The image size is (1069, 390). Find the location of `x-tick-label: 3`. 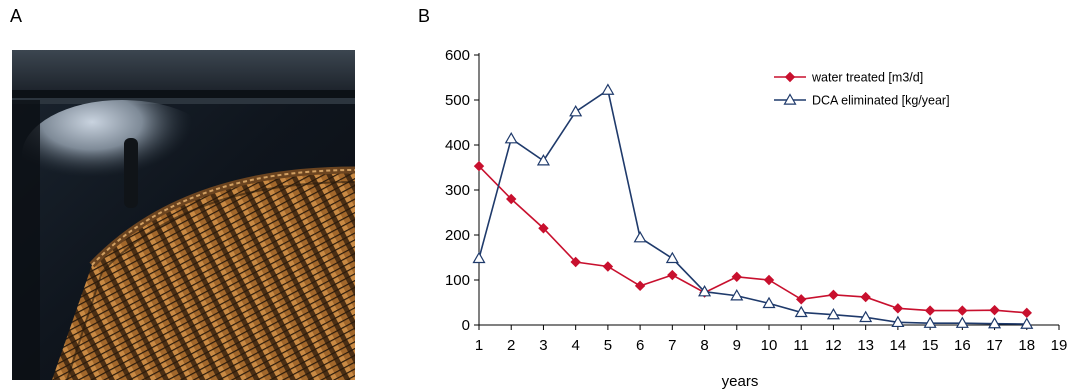

x-tick-label: 3 is located at coordinates (543, 345).